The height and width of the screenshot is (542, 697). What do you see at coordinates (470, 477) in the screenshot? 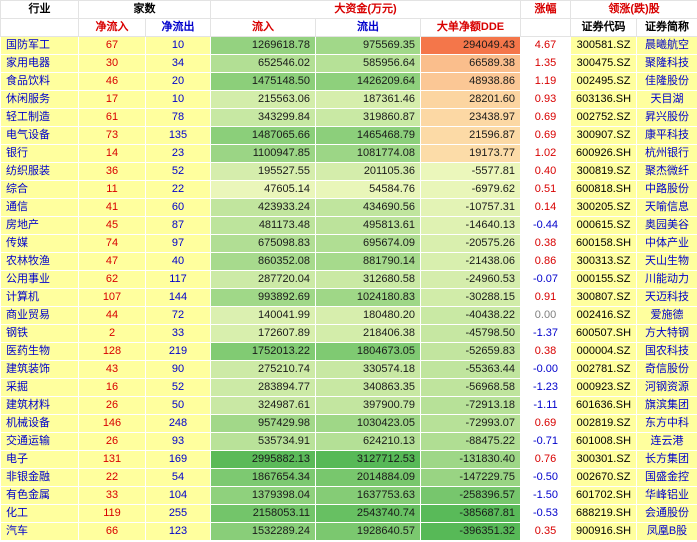
I see `dde-cell: -147229.75` at bounding box center [470, 477].